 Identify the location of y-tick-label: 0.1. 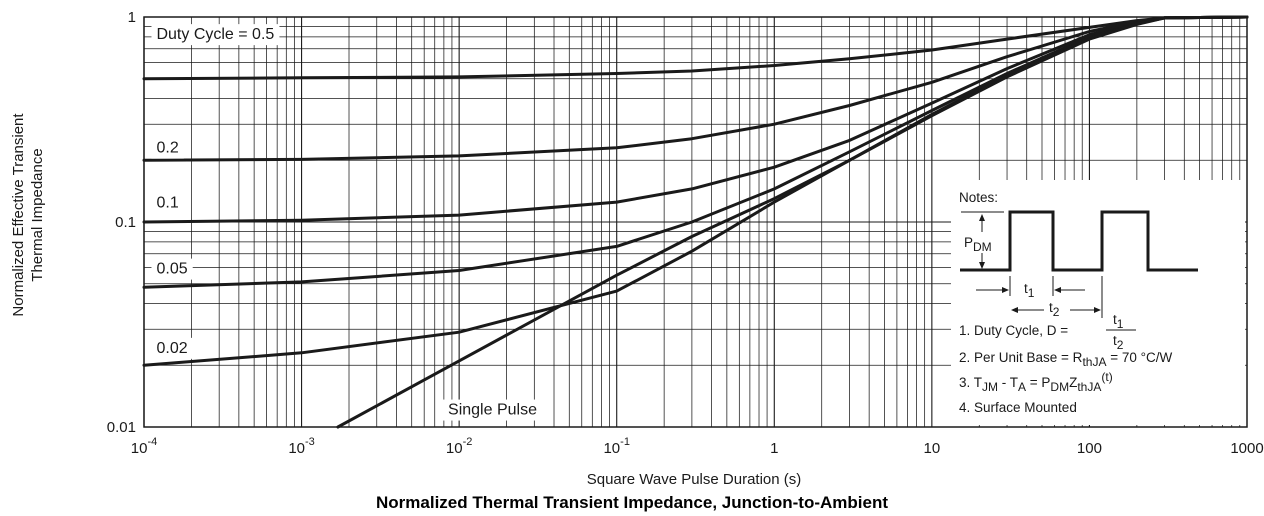
(125, 222).